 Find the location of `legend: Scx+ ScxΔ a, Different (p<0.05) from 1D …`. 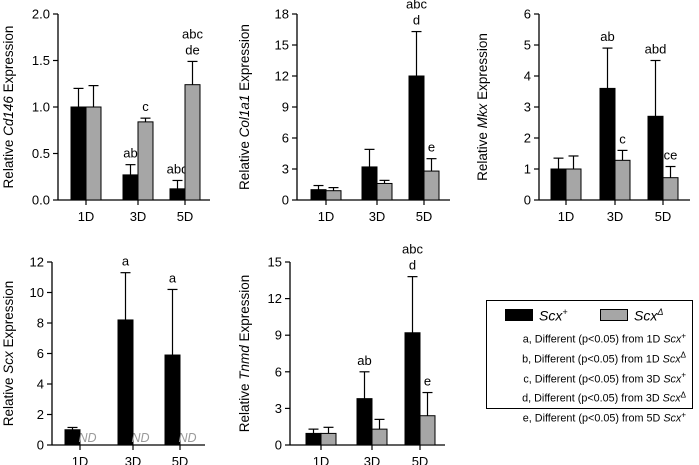

legend: Scx+ ScxΔ a, Different (p<0.05) from 1D … is located at coordinates (589, 362).